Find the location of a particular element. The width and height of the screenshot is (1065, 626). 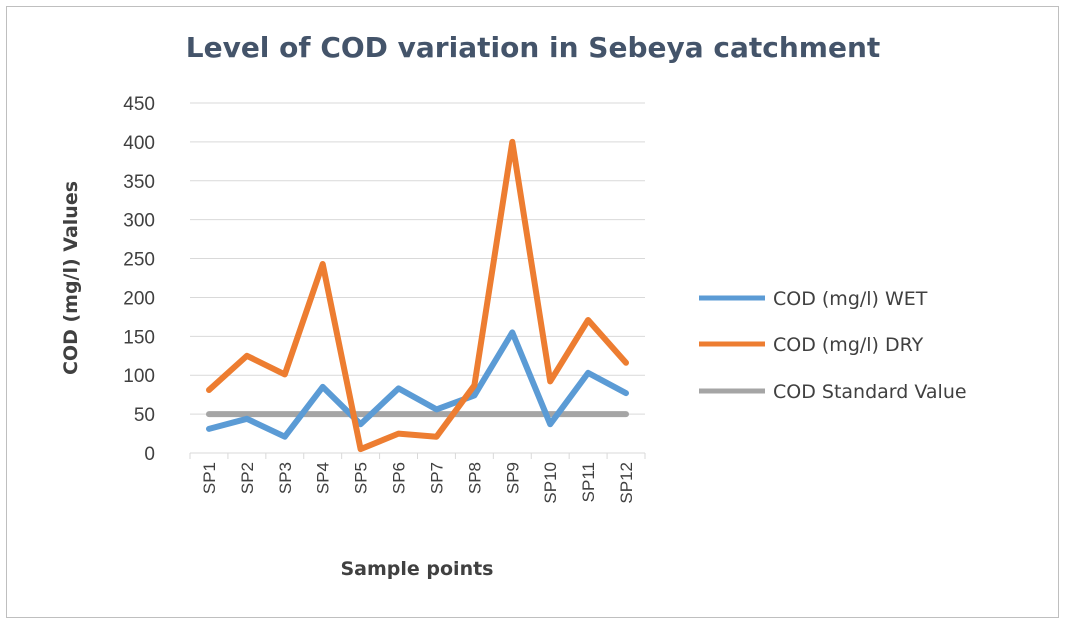

y-tick-label: 400 is located at coordinates (139, 143).